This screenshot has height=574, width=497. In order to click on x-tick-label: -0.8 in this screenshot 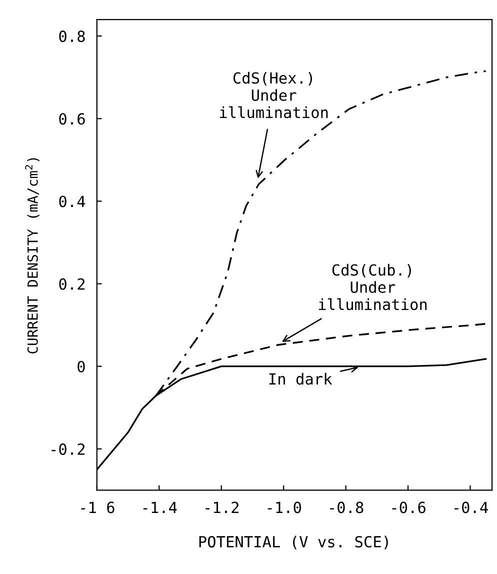, I will do `click(347, 508)`.